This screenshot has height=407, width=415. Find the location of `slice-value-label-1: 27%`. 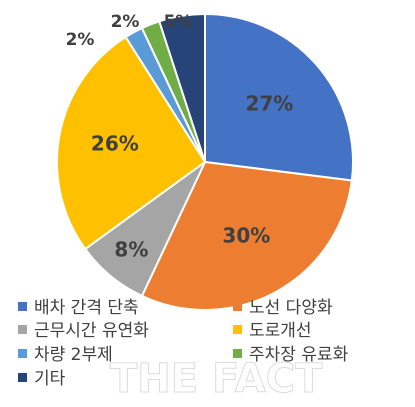

slice-value-label-1: 27% is located at coordinates (269, 104).